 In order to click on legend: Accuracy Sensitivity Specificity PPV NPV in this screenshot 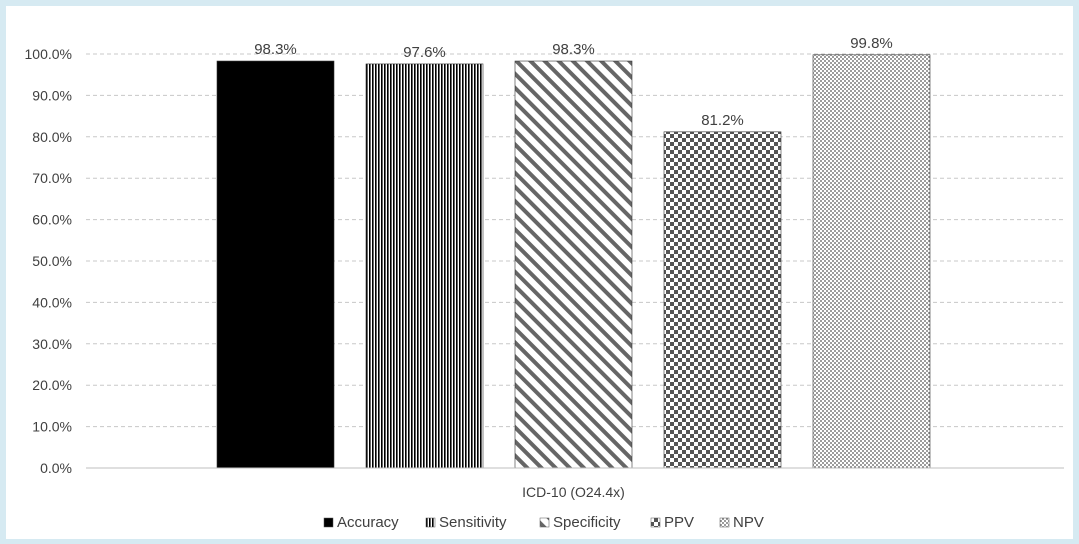, I will do `click(543, 522)`.